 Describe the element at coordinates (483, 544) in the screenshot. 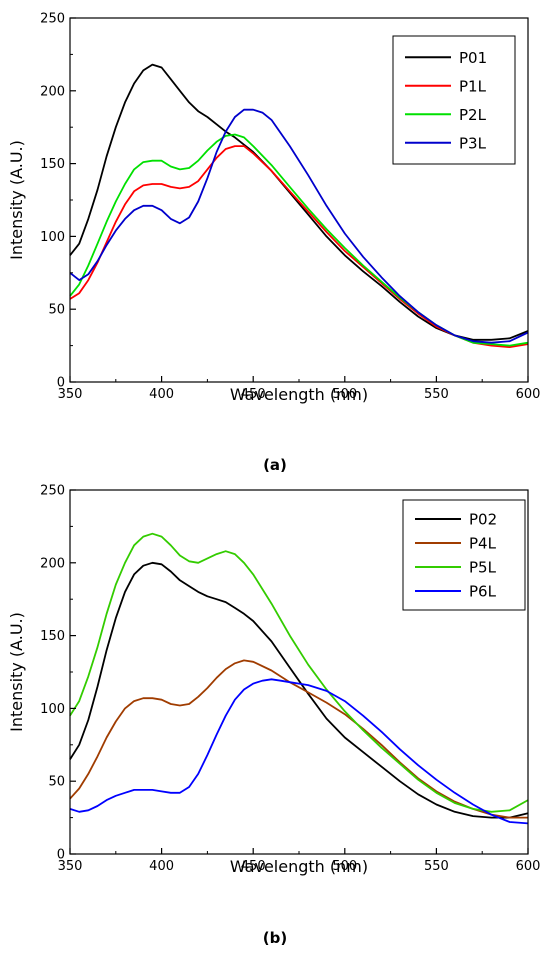

I see `legend-entry-P4L: P4L` at that location.